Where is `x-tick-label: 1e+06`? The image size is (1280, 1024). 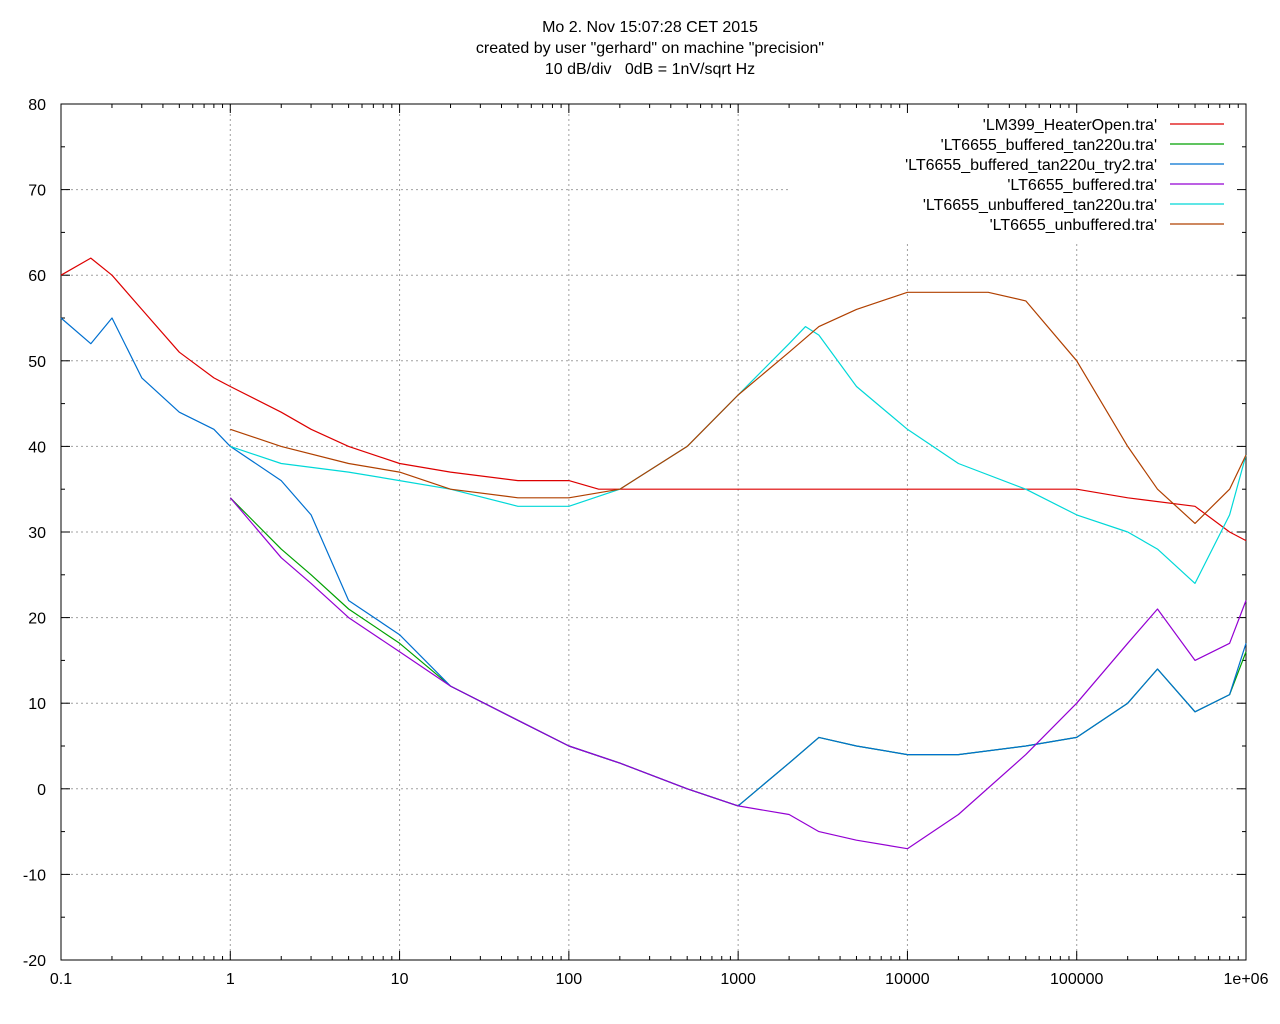
x-tick-label: 1e+06 is located at coordinates (1246, 979).